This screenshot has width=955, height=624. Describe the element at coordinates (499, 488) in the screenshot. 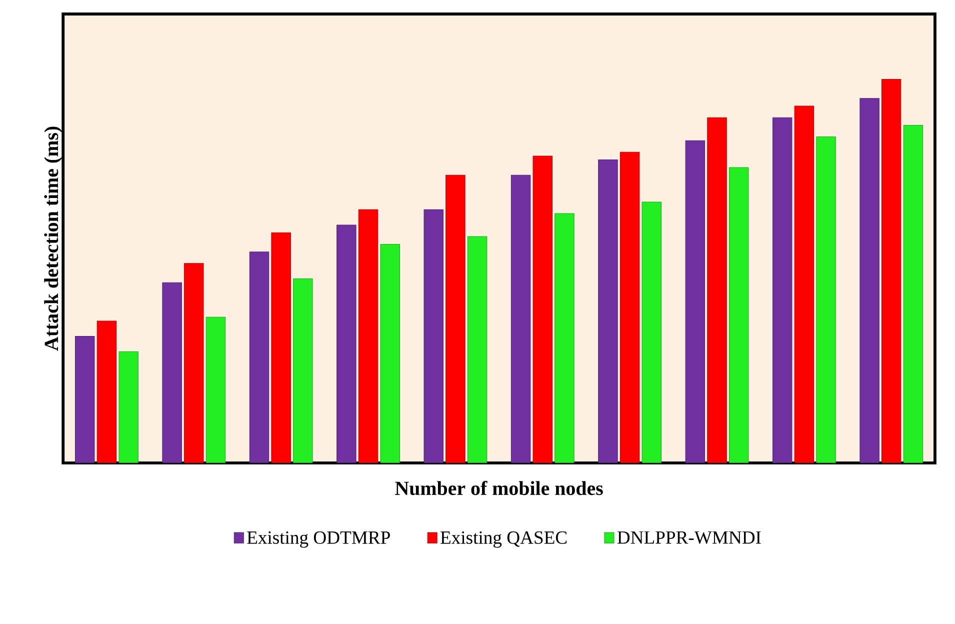

I see `x-axis-title: Number of mobile nodes` at that location.